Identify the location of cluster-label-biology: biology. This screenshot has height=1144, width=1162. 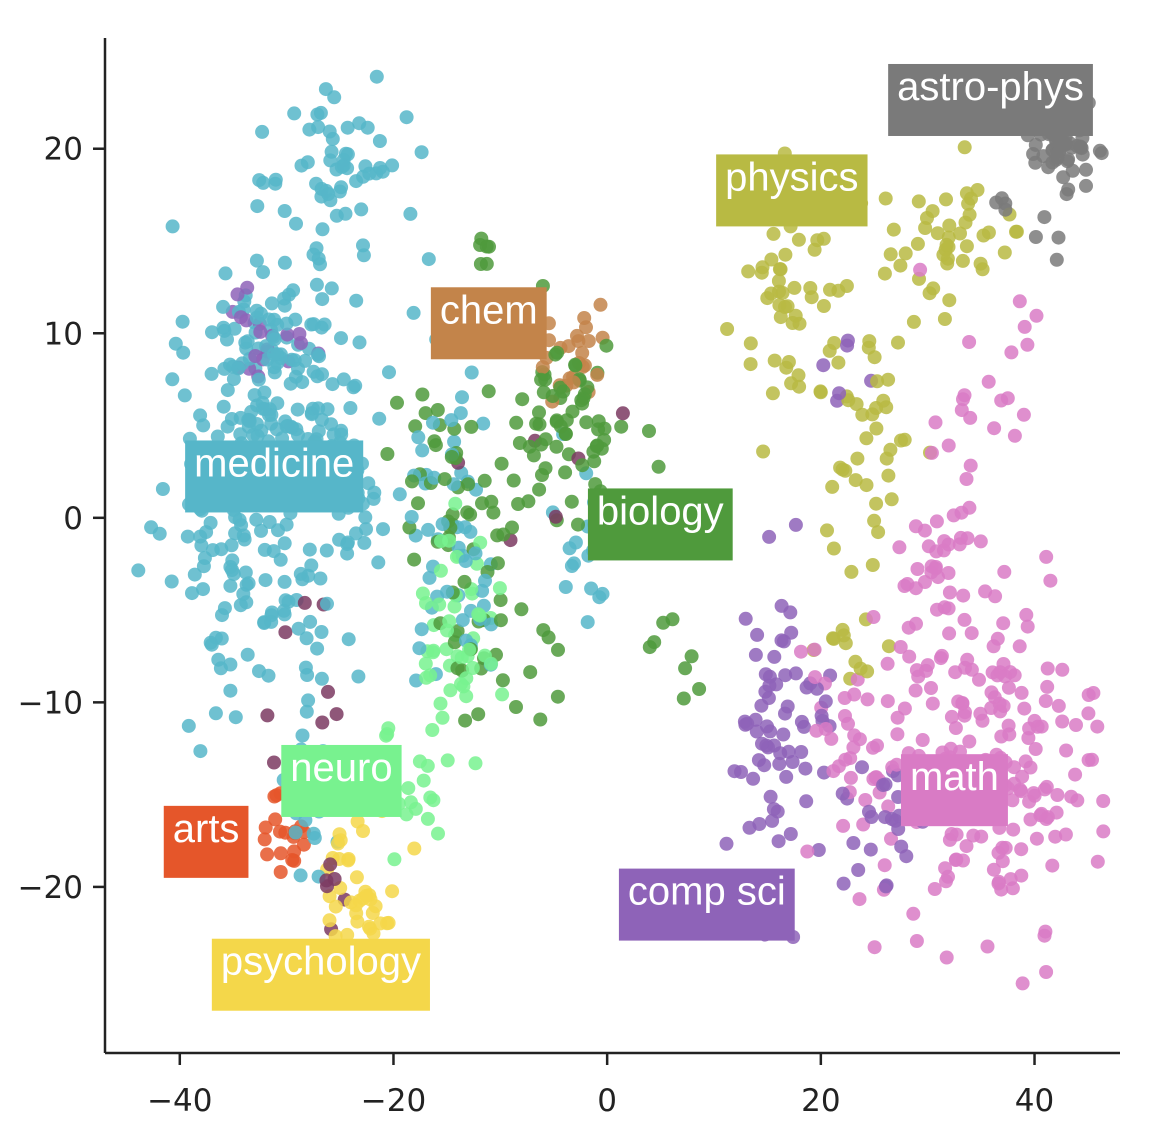
(660, 524).